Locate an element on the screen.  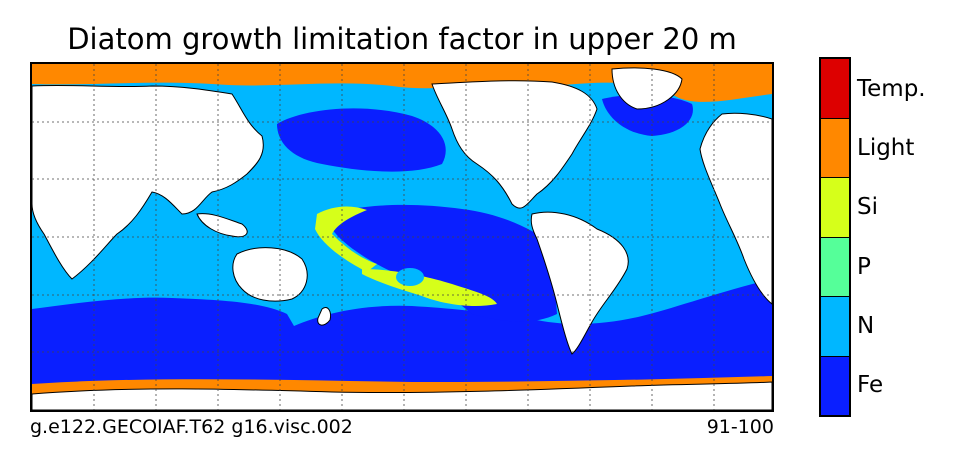
land-eurasia-africa is located at coordinates (148, 182).